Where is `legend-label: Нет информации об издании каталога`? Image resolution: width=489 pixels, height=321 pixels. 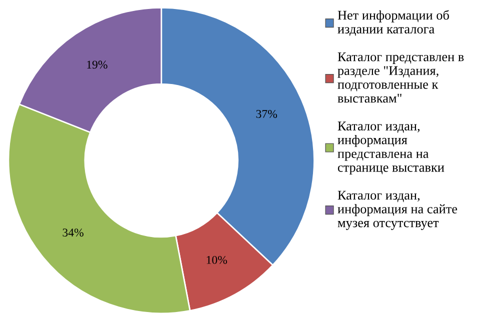
legend-label: Нет информации об издании каталога is located at coordinates (393, 23).